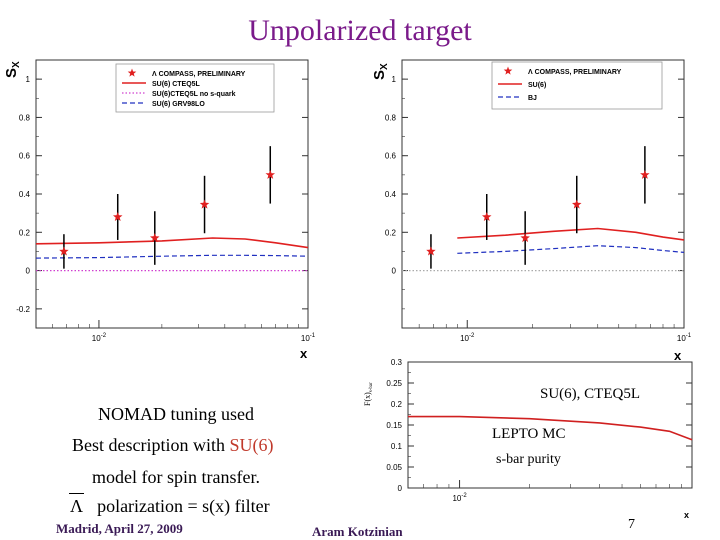 The image size is (720, 540). What do you see at coordinates (172, 243) in the screenshot?
I see `series-line-su-6-cteq5l` at bounding box center [172, 243].